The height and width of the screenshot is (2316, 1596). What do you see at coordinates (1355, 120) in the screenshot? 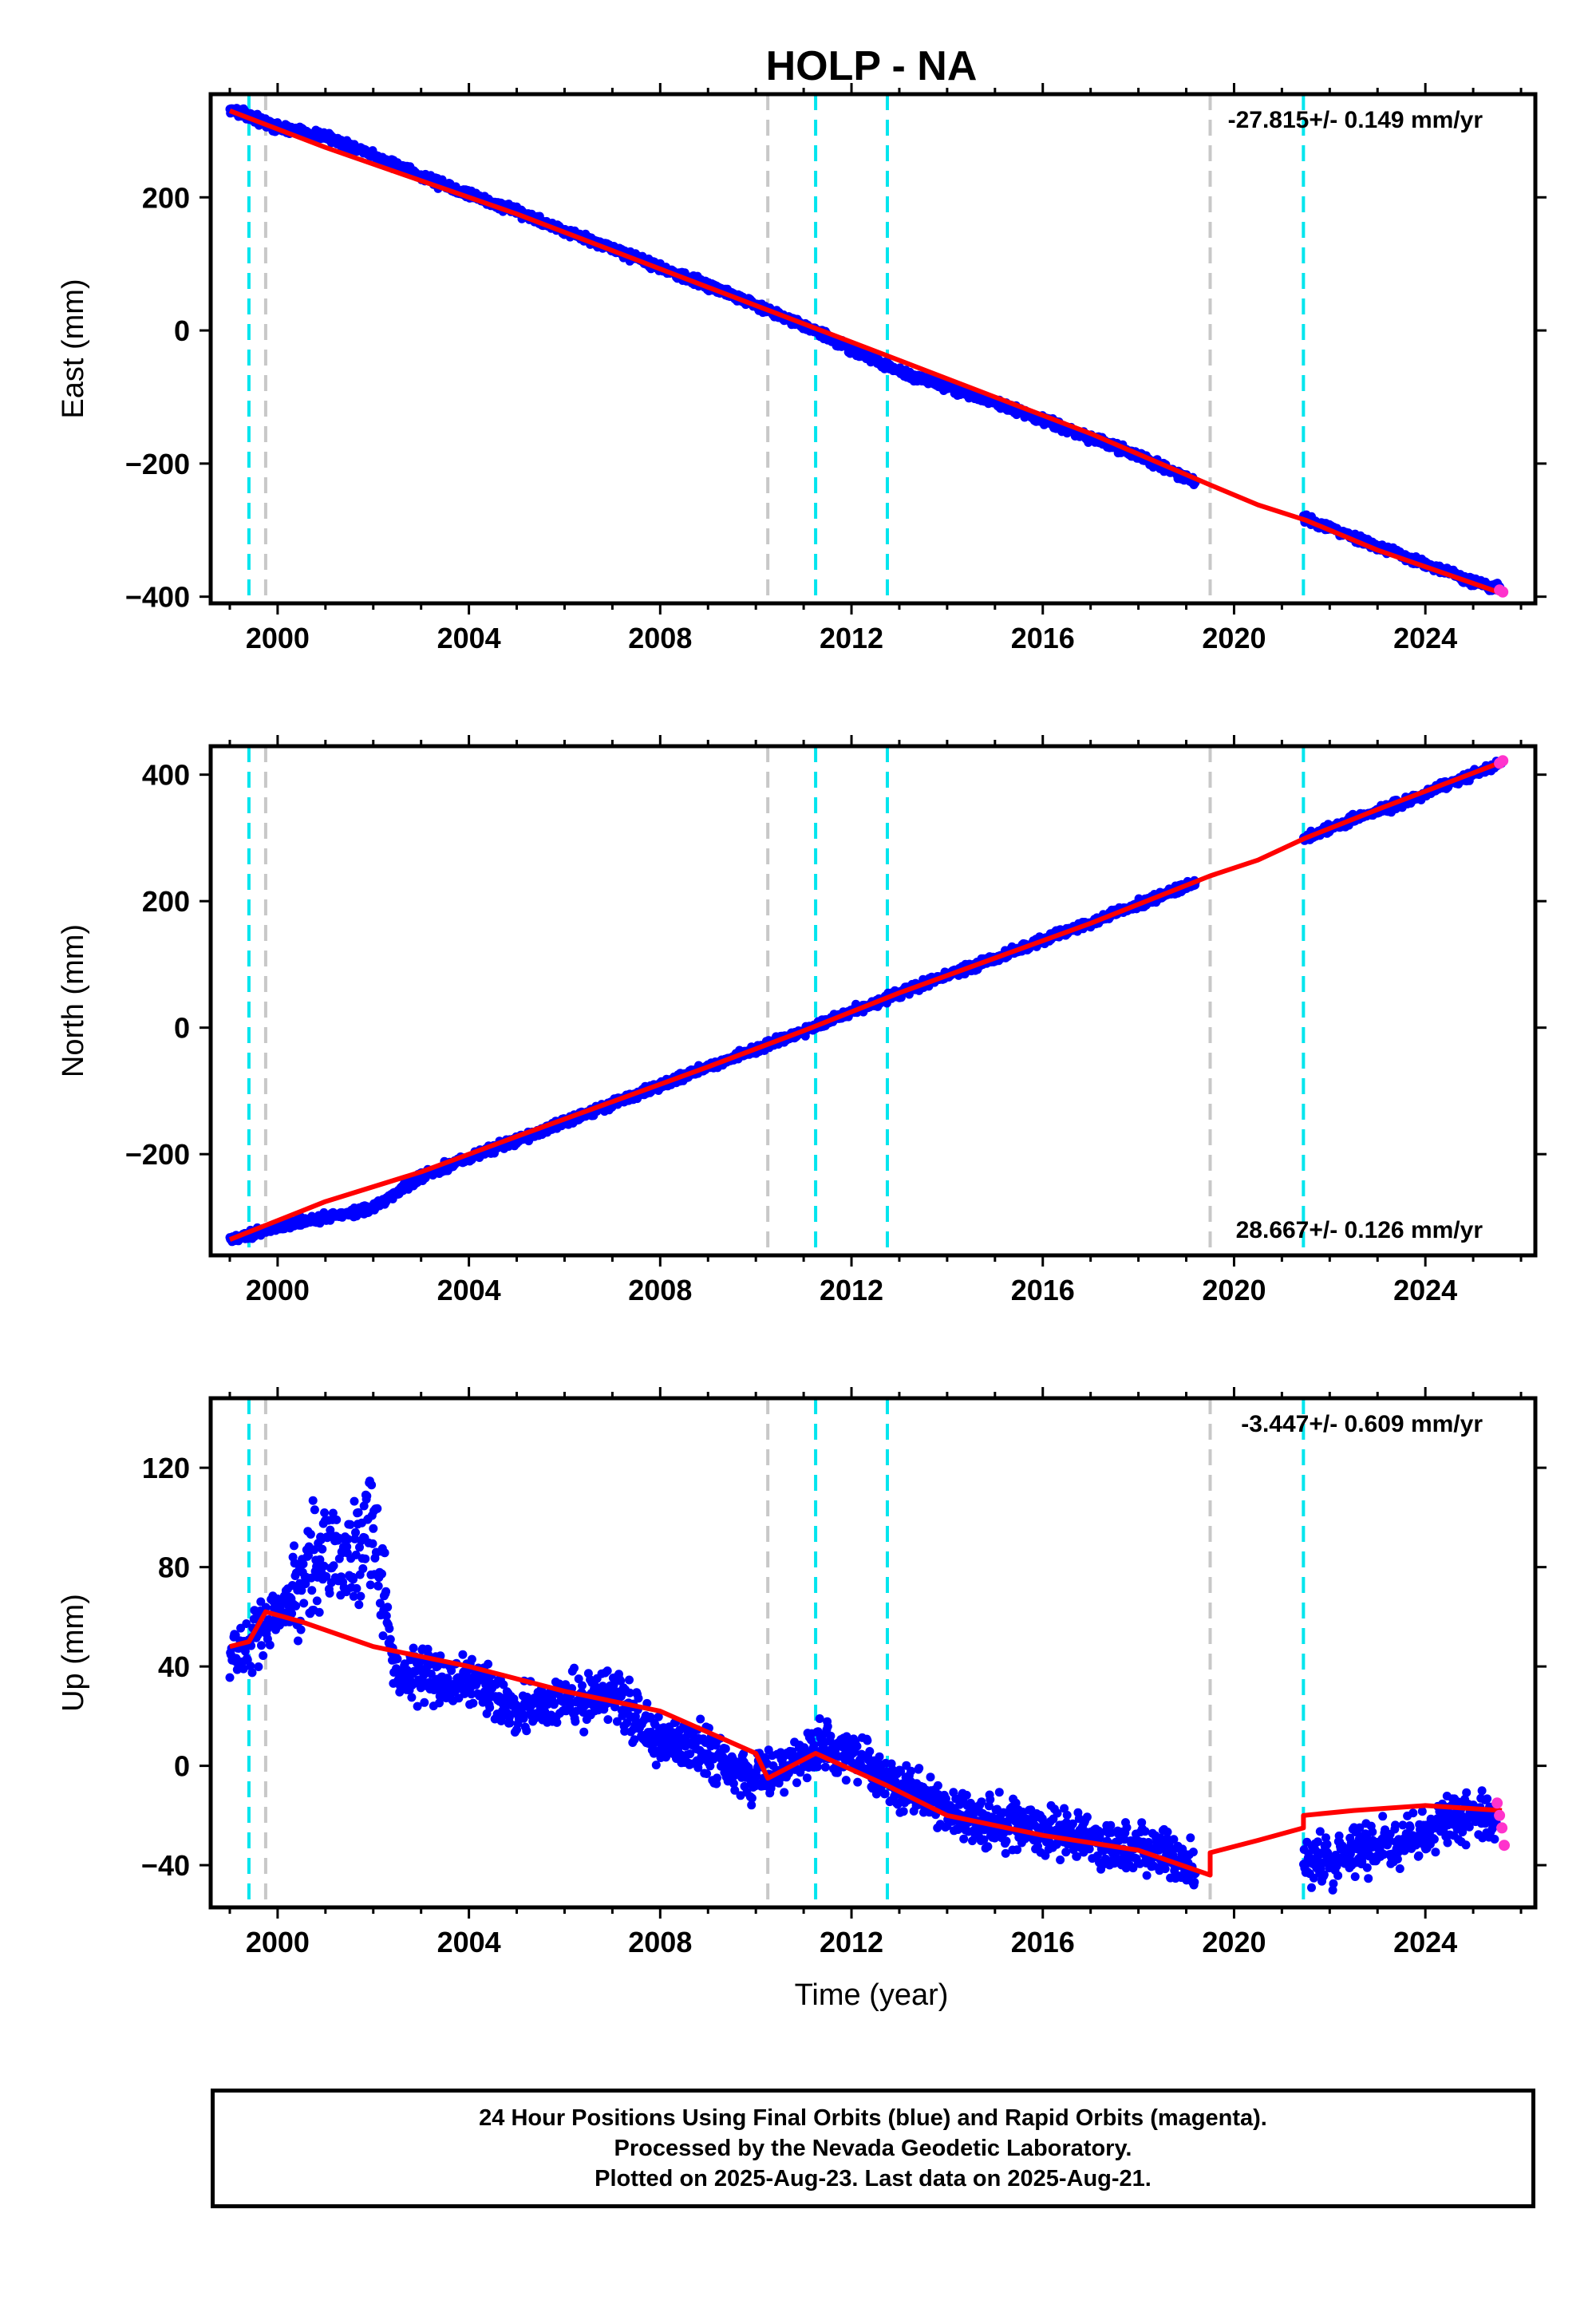
I see `velocity-label: -27.815+/- 0.149 mm/yr` at bounding box center [1355, 120].